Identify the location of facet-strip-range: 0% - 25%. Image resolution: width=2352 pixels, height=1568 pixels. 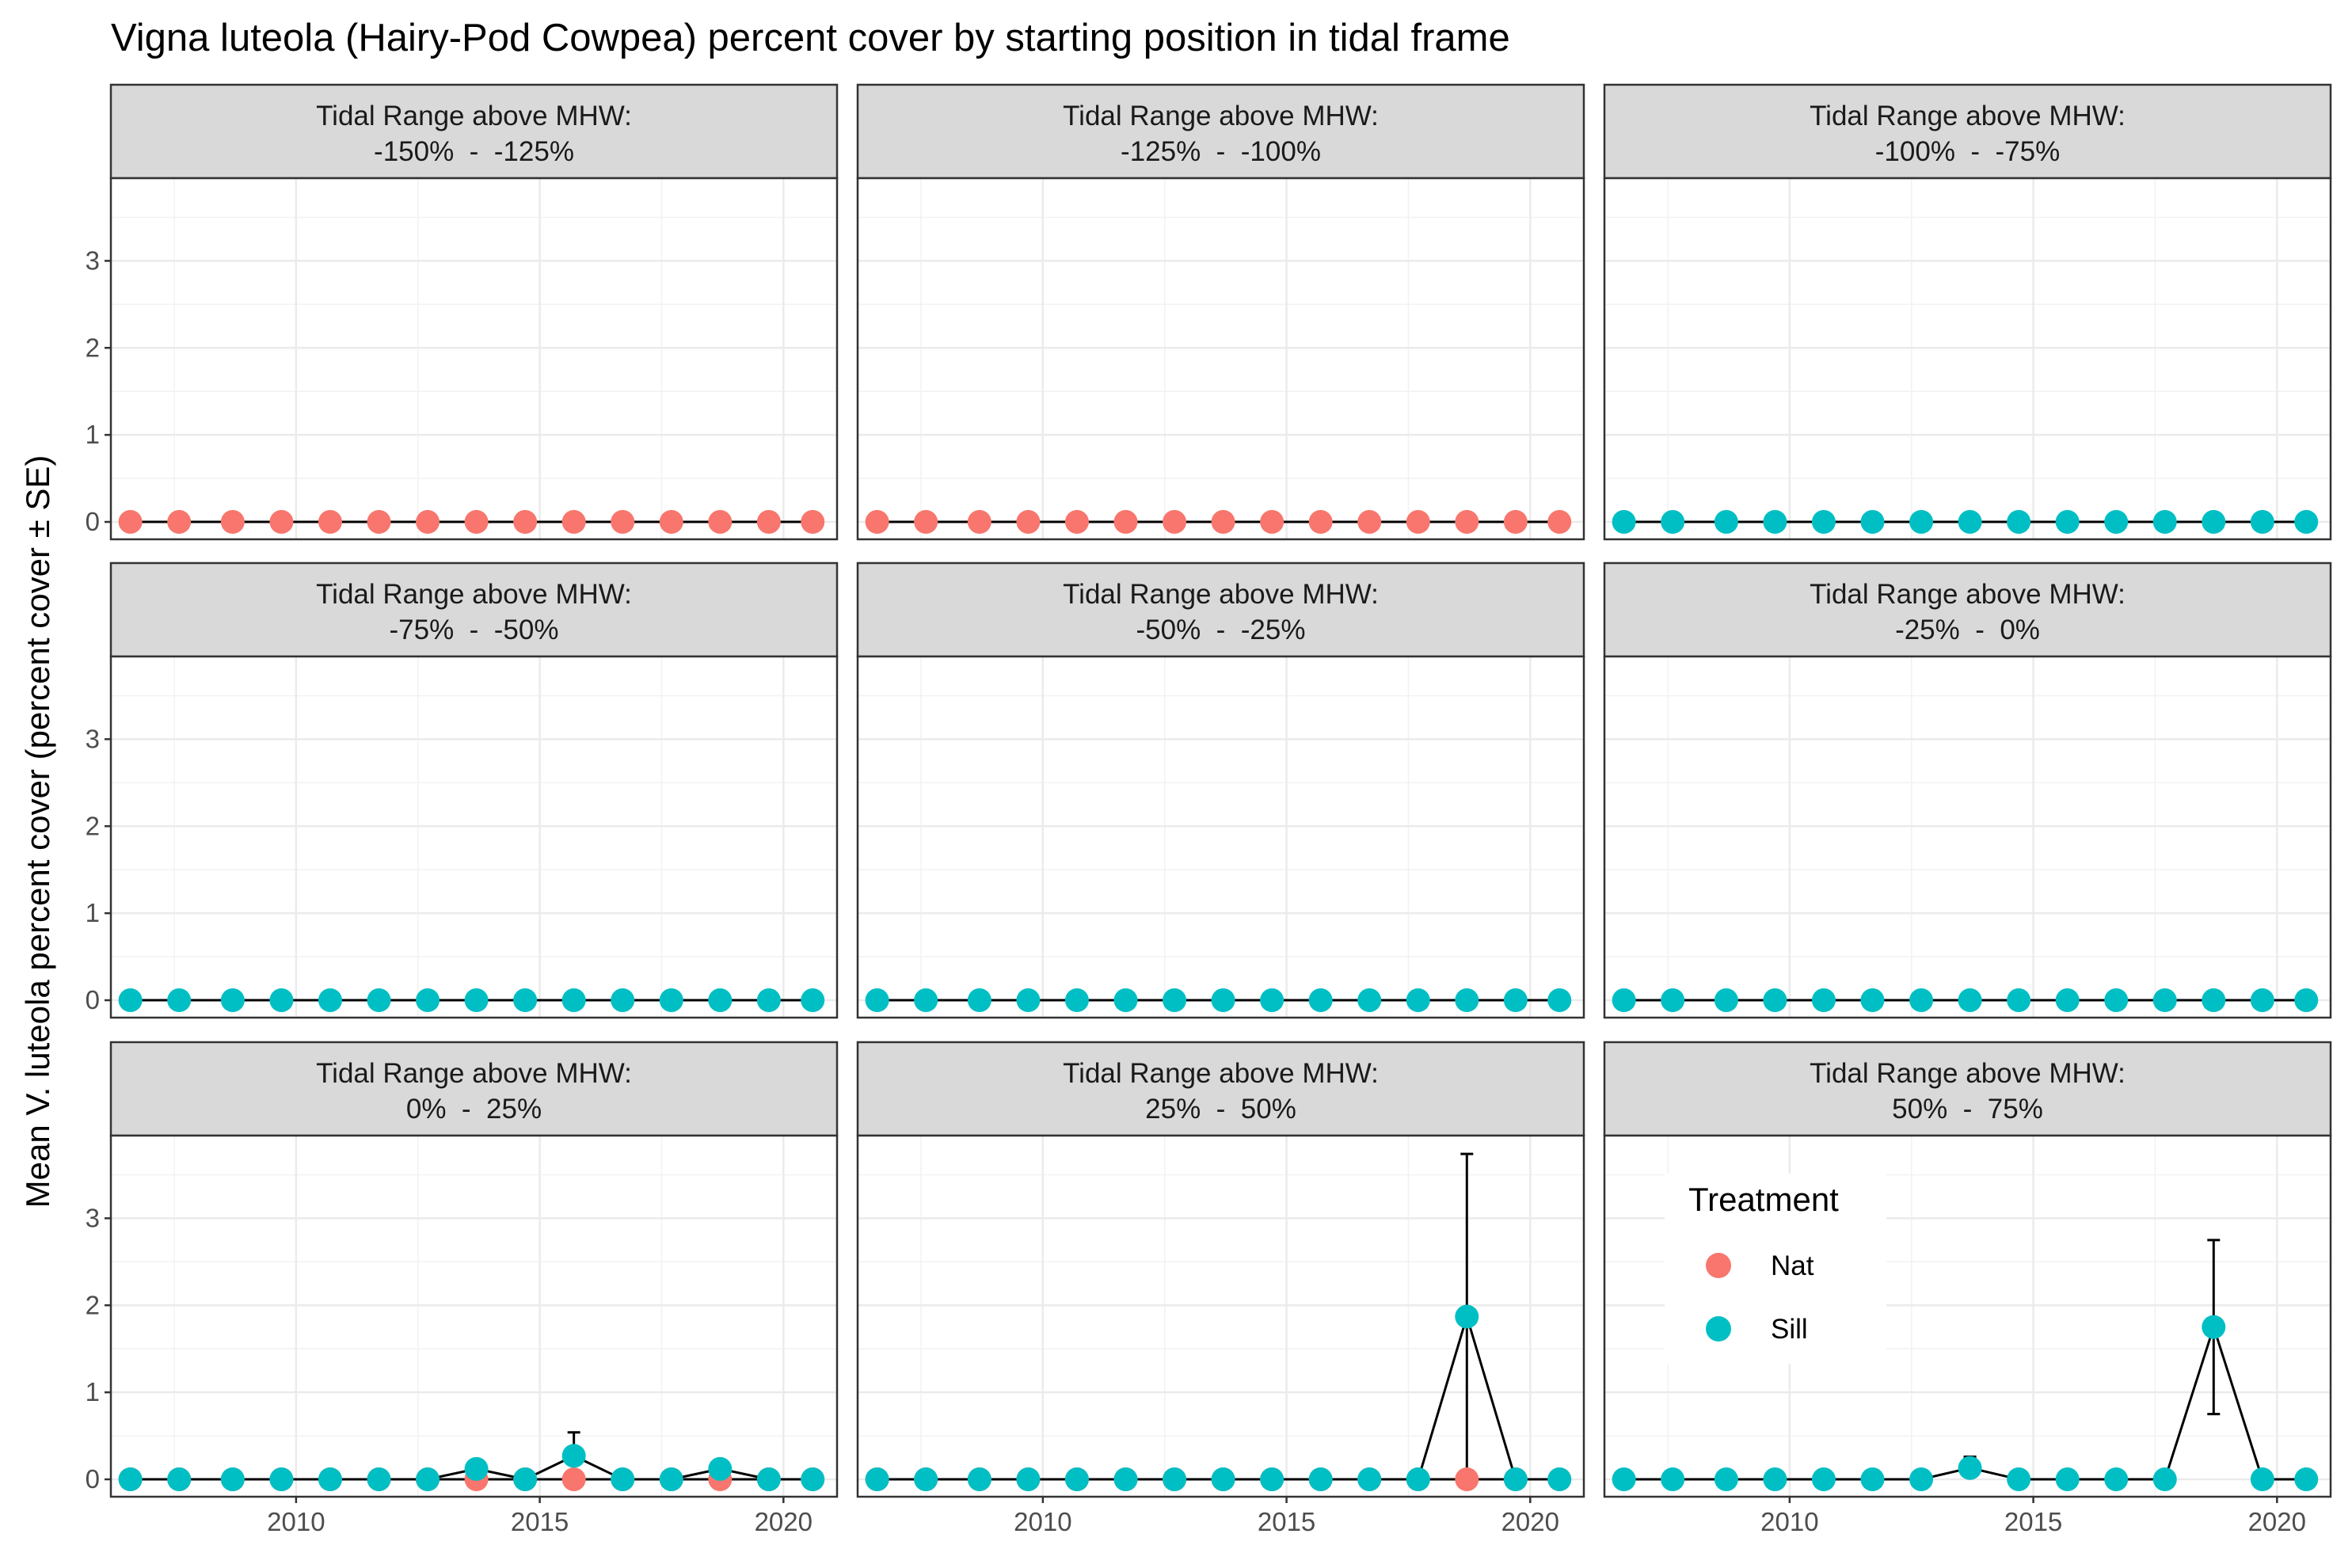
(474, 1109).